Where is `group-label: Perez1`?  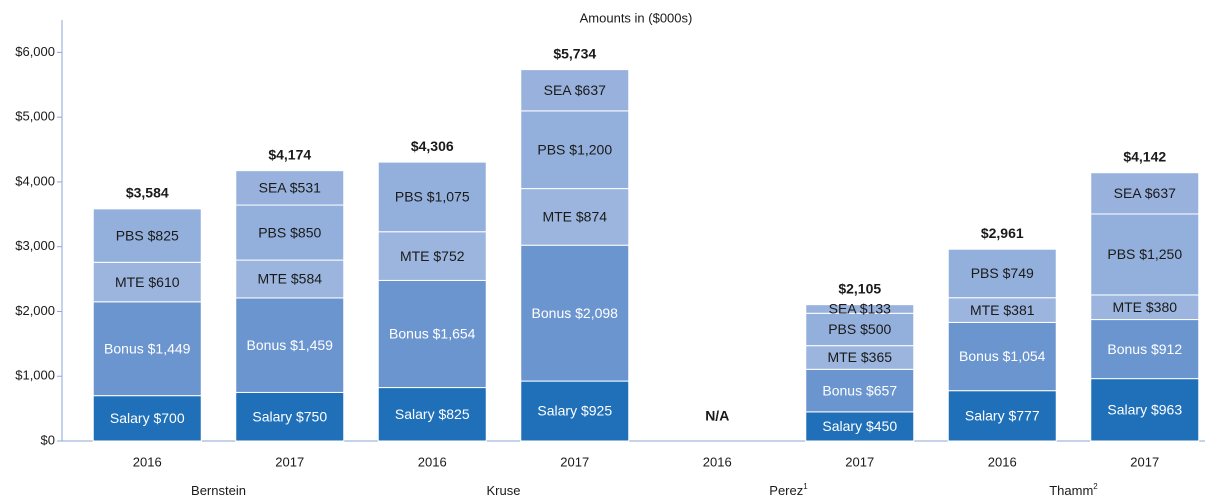 group-label: Perez1 is located at coordinates (788, 490).